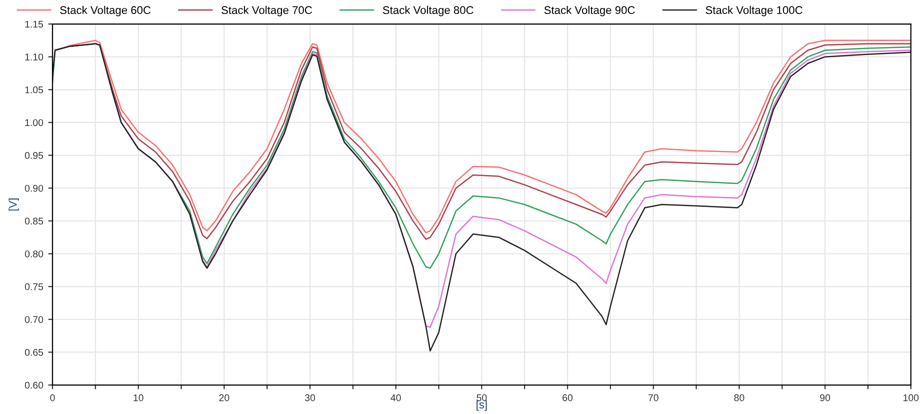  I want to click on x-tick-label: 20, so click(224, 398).